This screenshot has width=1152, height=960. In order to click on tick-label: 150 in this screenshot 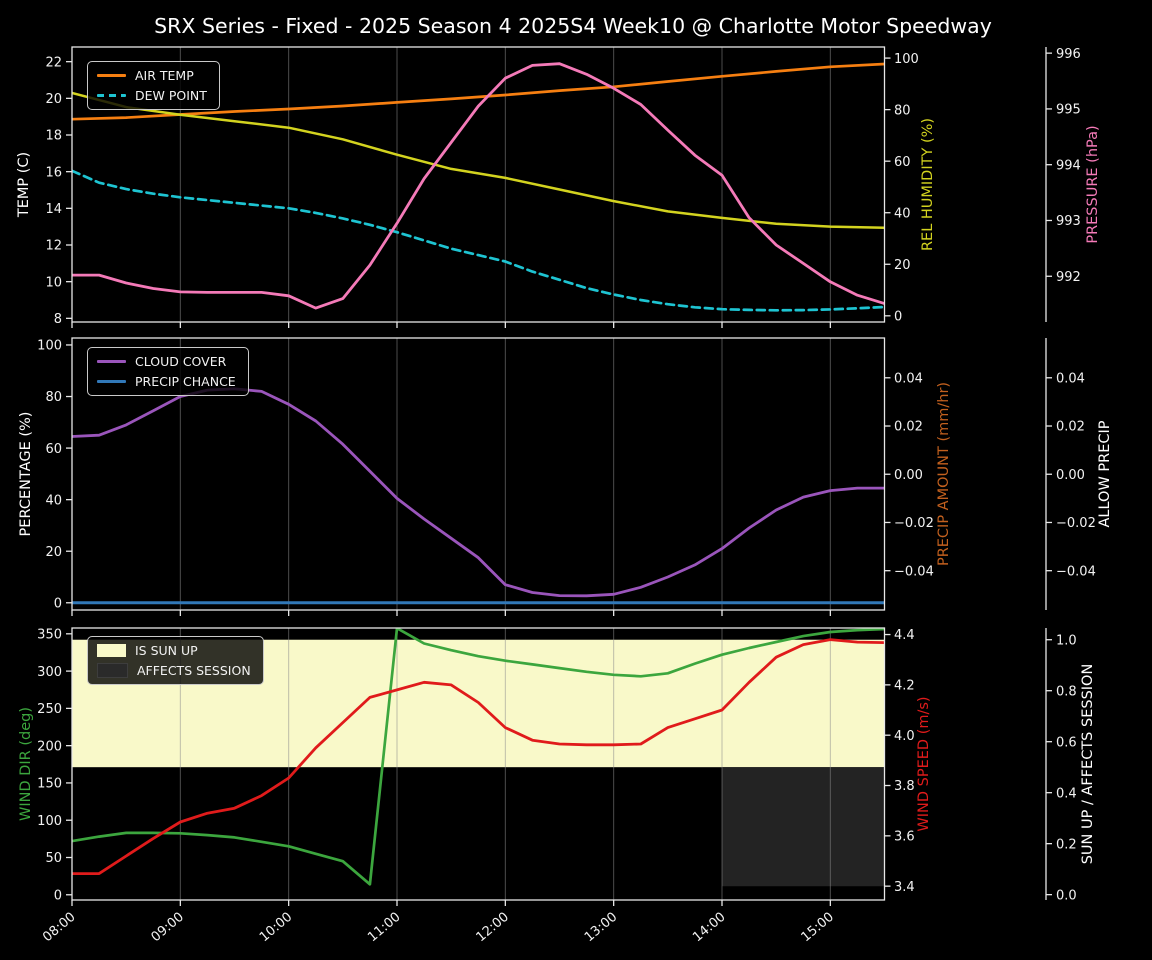, I will do `click(49, 784)`.